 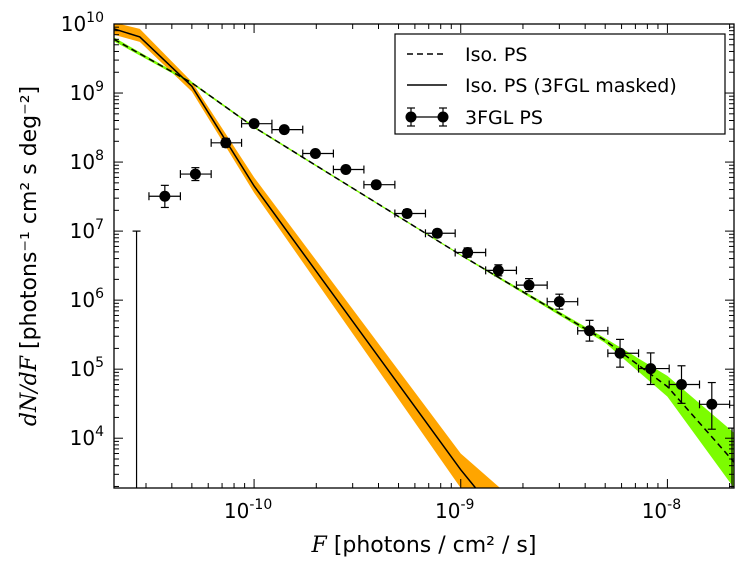 I want to click on x-tick-label: 10⁻⁸, so click(x=661, y=510).